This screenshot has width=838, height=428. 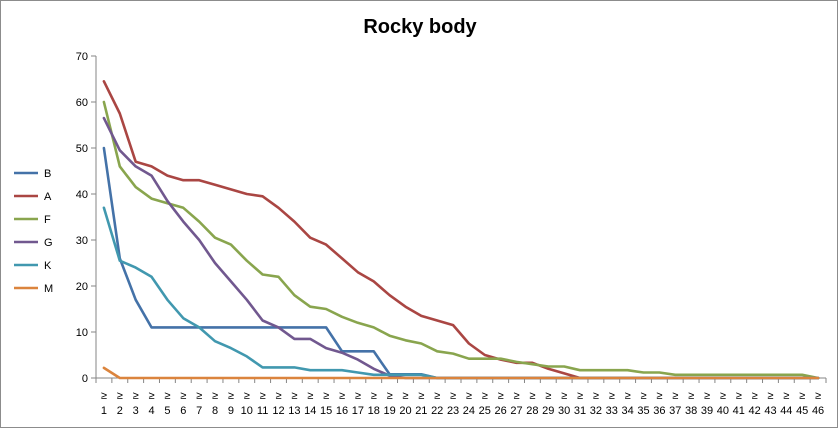 I want to click on legend-label-f: F, so click(x=47, y=220).